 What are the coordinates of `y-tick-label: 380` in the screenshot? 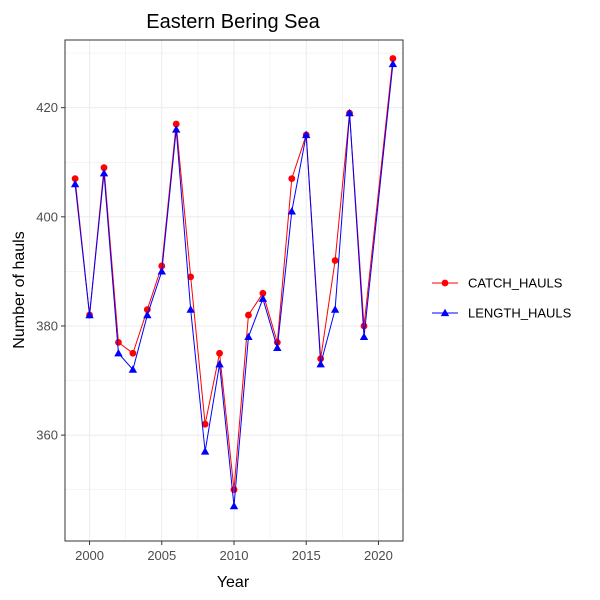 It's located at (47, 325).